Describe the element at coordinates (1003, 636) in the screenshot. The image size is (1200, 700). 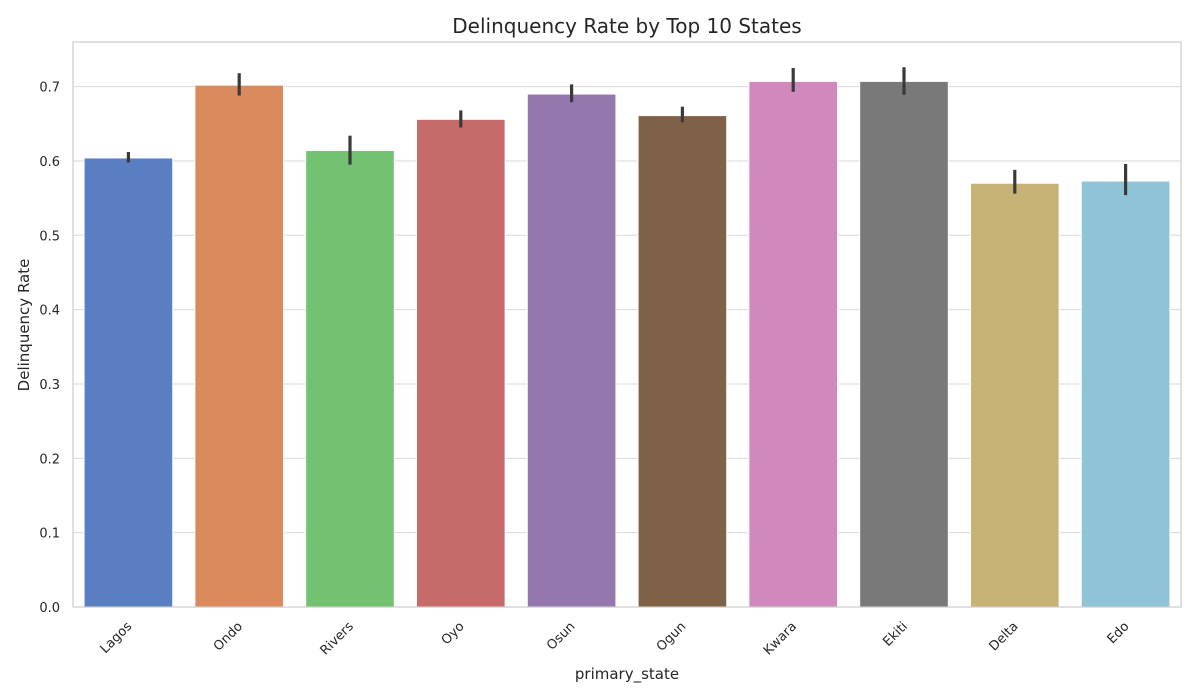
I see `x-tick-label-delta: Delta` at that location.